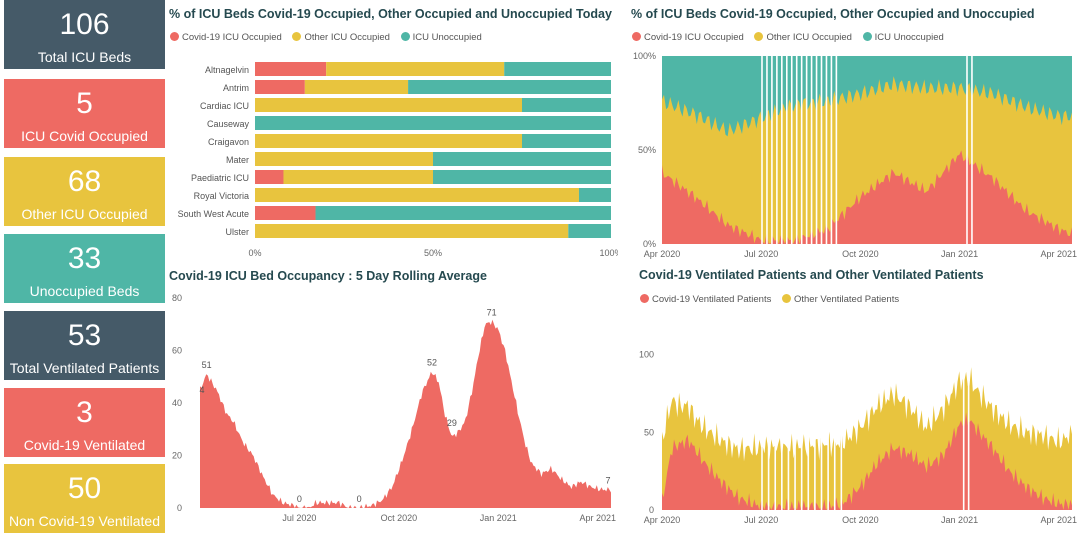 This screenshot has width=1080, height=533. What do you see at coordinates (607, 481) in the screenshot?
I see `data-label: 7` at bounding box center [607, 481].